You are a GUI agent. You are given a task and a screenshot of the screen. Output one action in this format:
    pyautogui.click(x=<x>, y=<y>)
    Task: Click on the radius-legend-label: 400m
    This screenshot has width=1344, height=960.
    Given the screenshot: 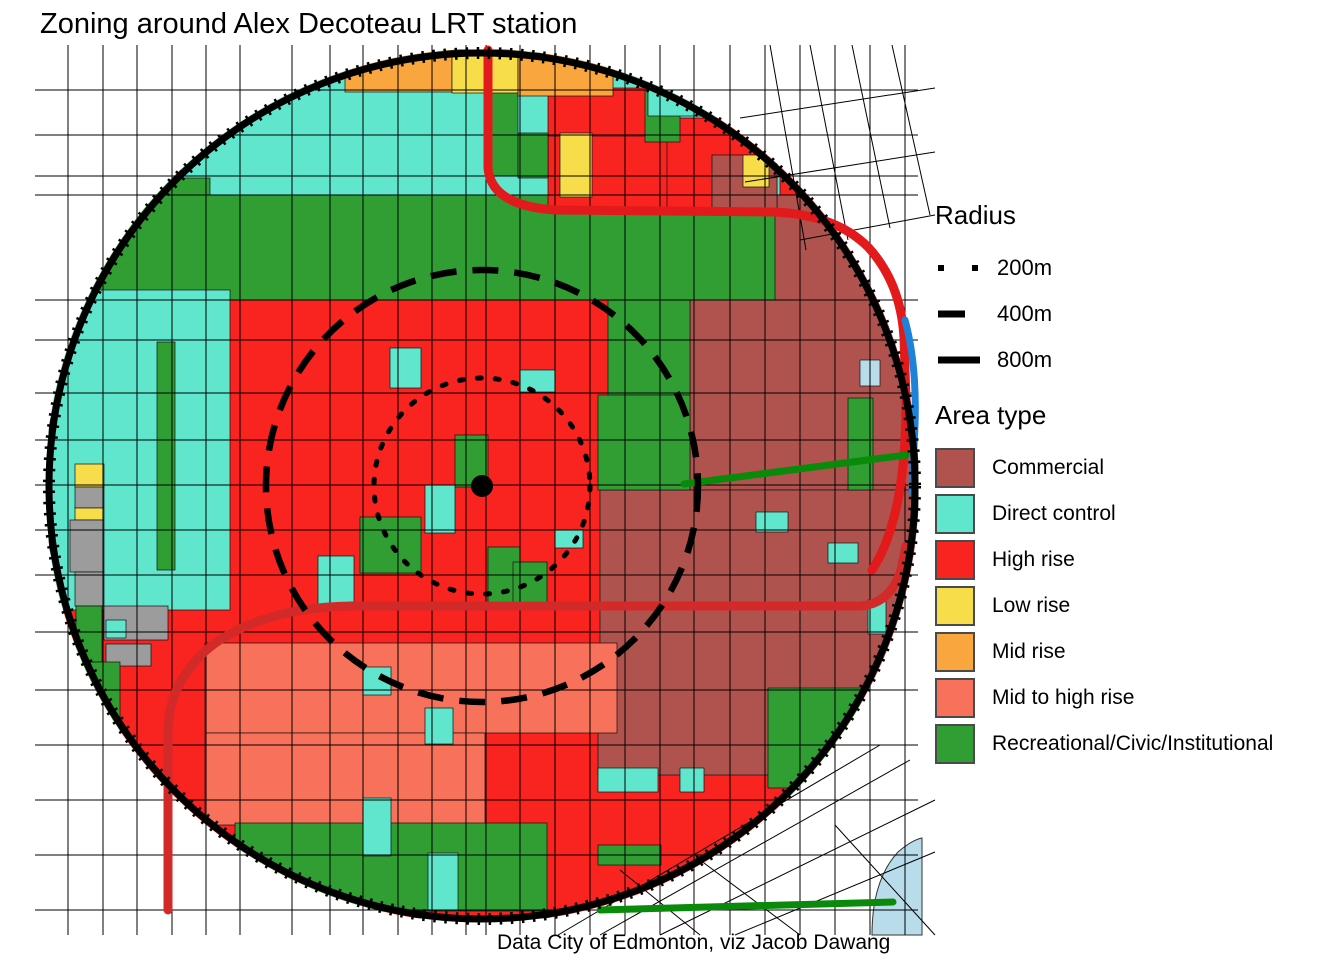 What is the action you would take?
    pyautogui.click(x=1025, y=313)
    